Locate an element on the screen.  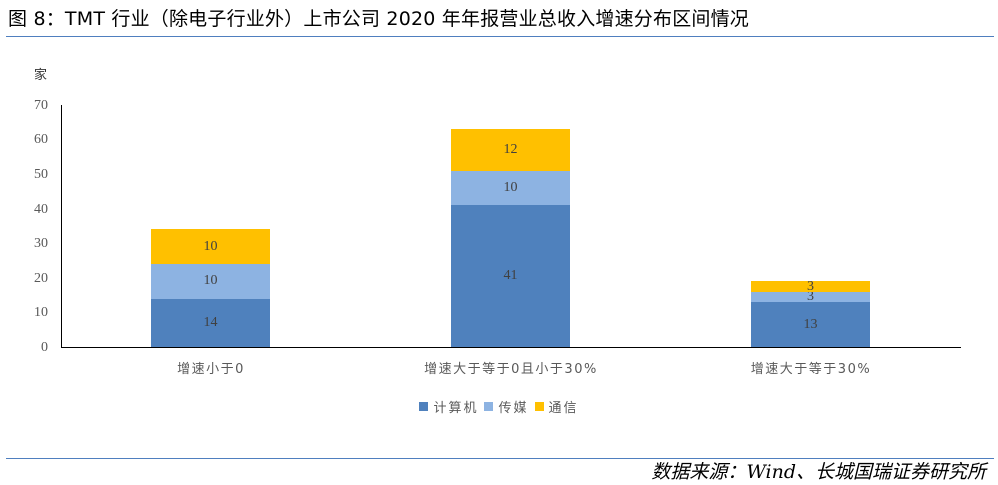
chart-legend: 计算机 传媒 通信 is located at coordinates (499, 406).